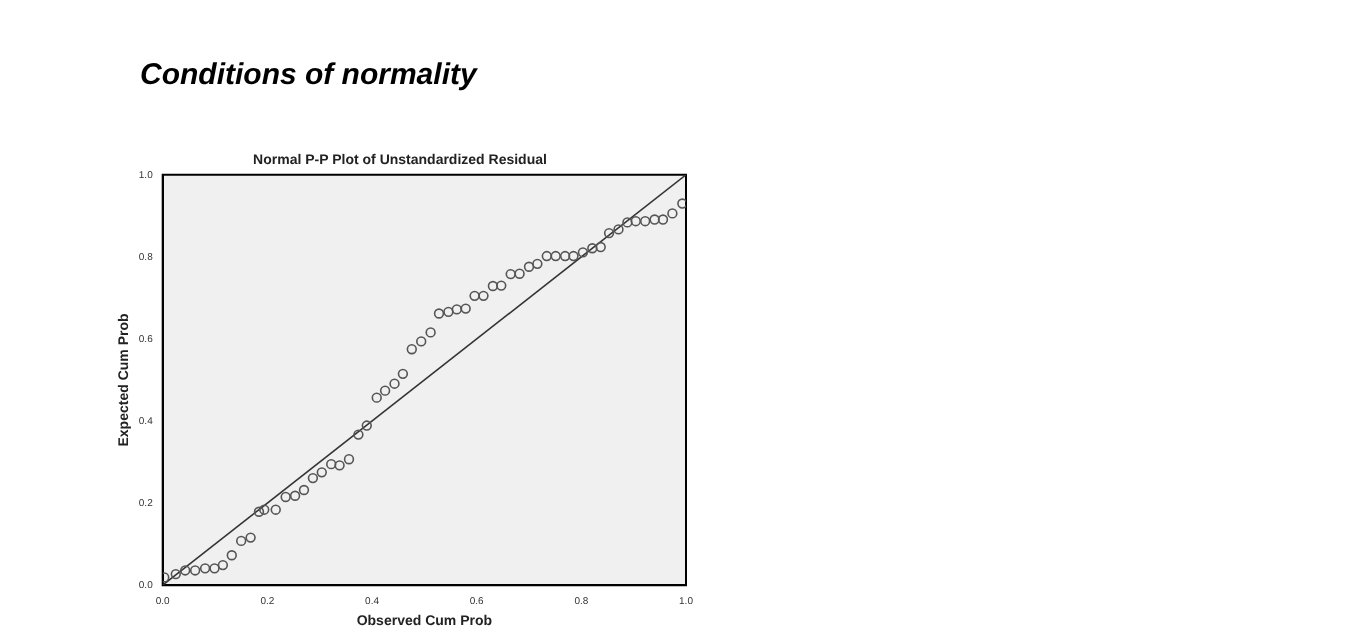 The width and height of the screenshot is (1360, 644). What do you see at coordinates (308, 75) in the screenshot?
I see `chart-title: Conditions of normality` at bounding box center [308, 75].